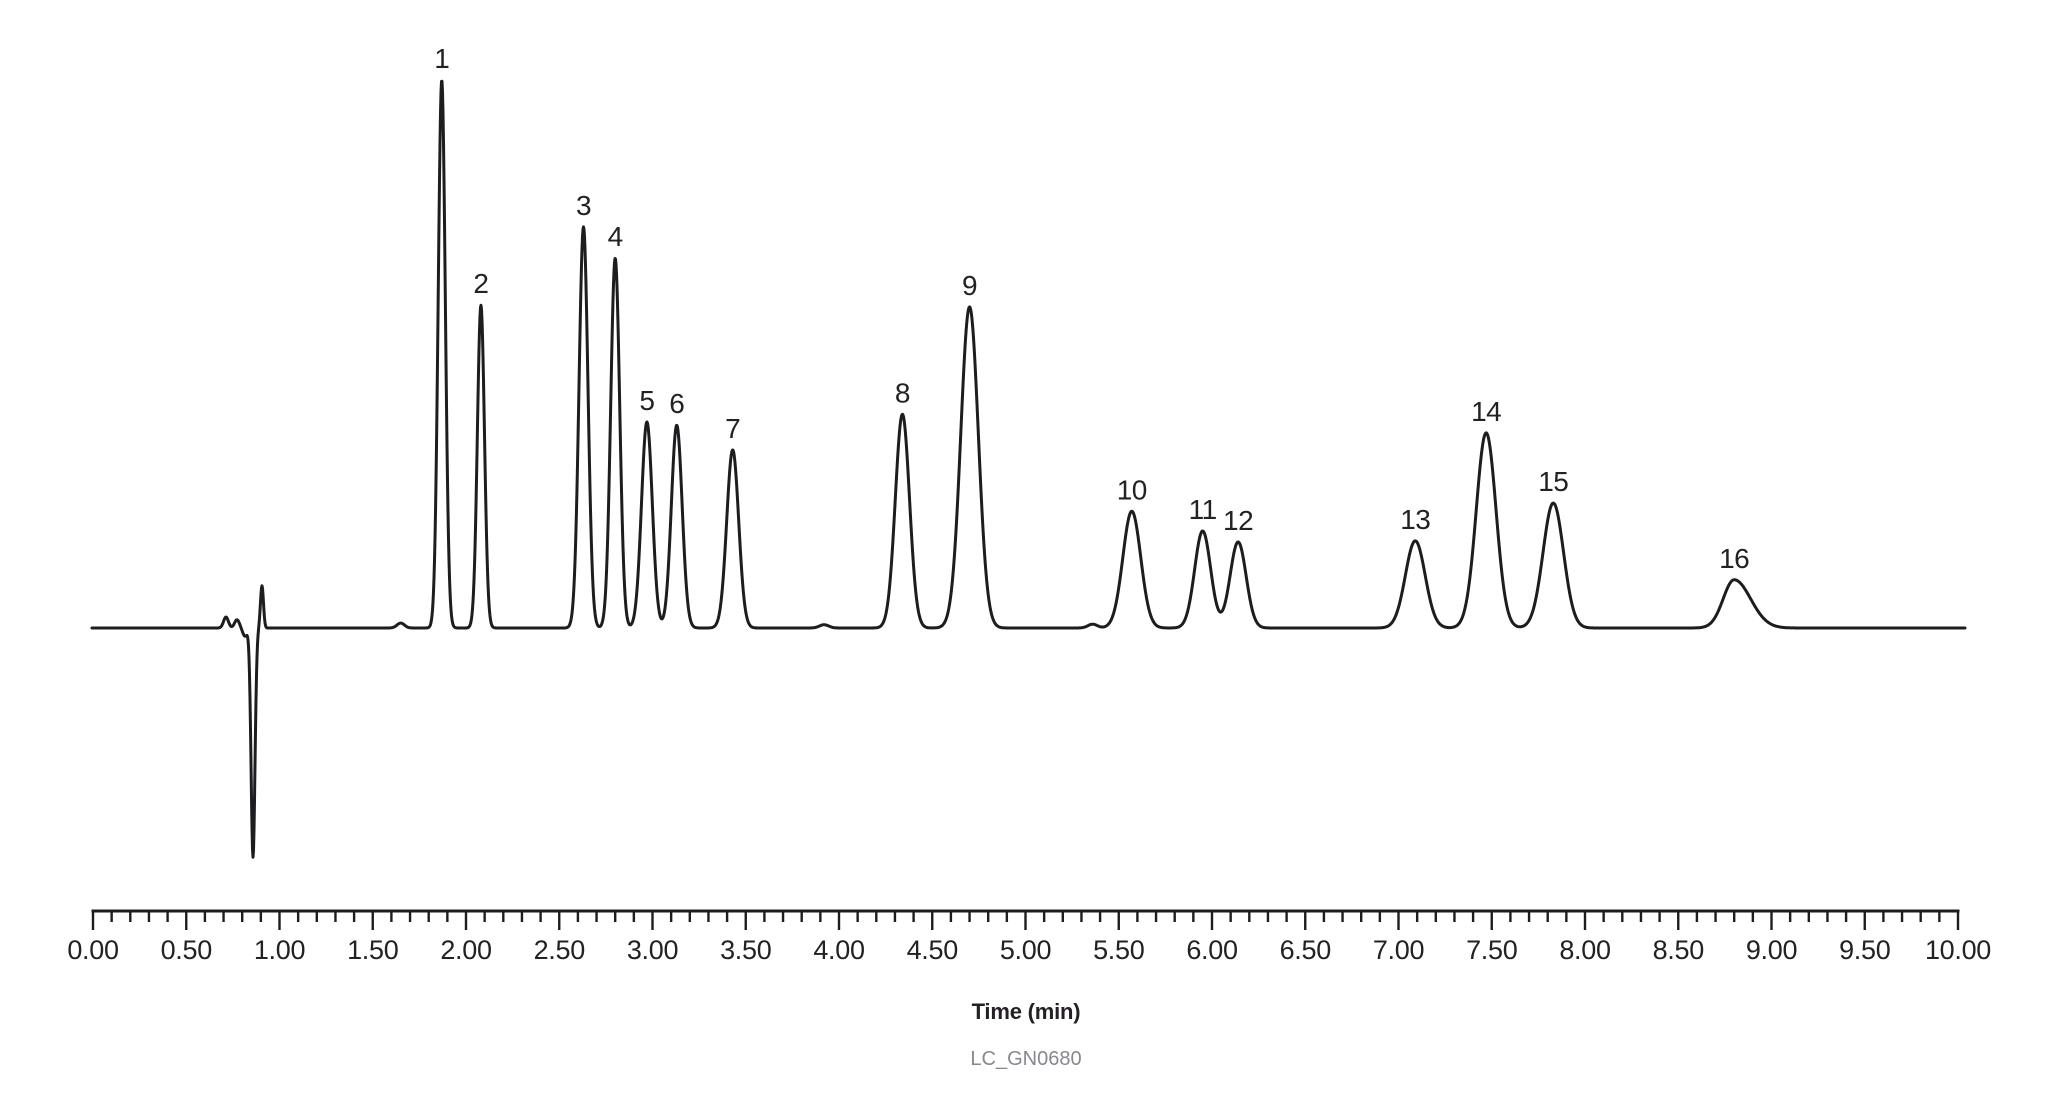 The height and width of the screenshot is (1102, 2063). What do you see at coordinates (1026, 1059) in the screenshot?
I see `figure-caption: LC_GN0680` at bounding box center [1026, 1059].